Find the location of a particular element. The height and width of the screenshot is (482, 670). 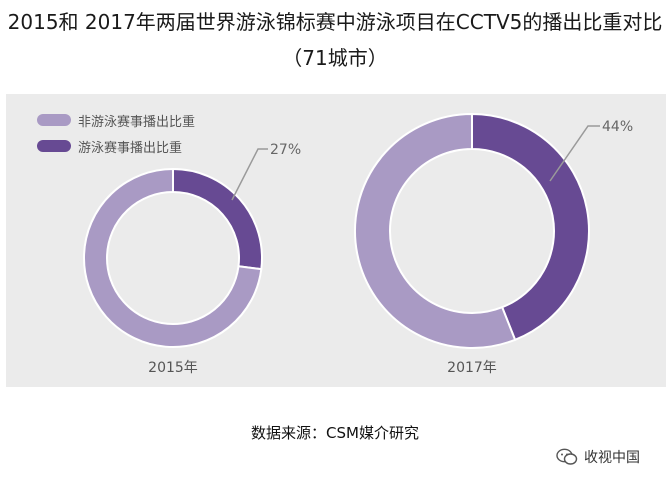

chart-name-2017: 2017年 is located at coordinates (472, 368).